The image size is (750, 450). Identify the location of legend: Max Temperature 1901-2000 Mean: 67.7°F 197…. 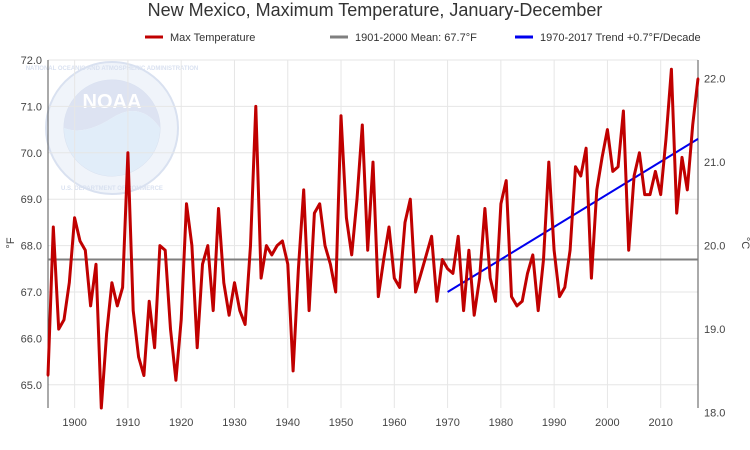
(423, 38).